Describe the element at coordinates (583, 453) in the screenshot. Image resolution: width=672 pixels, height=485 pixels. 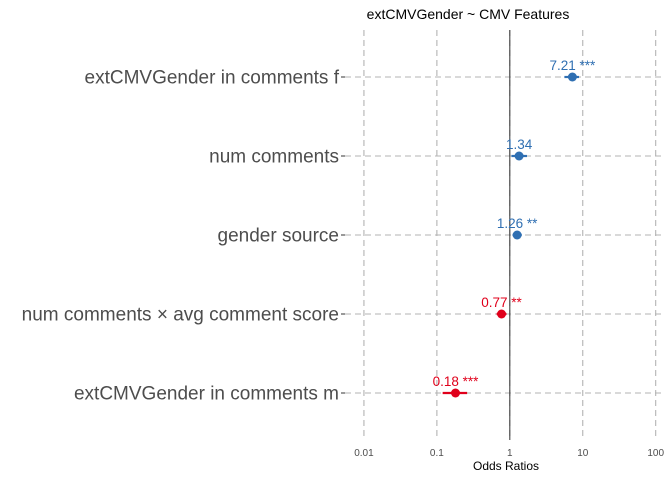
I see `x-tick-label: 10` at that location.